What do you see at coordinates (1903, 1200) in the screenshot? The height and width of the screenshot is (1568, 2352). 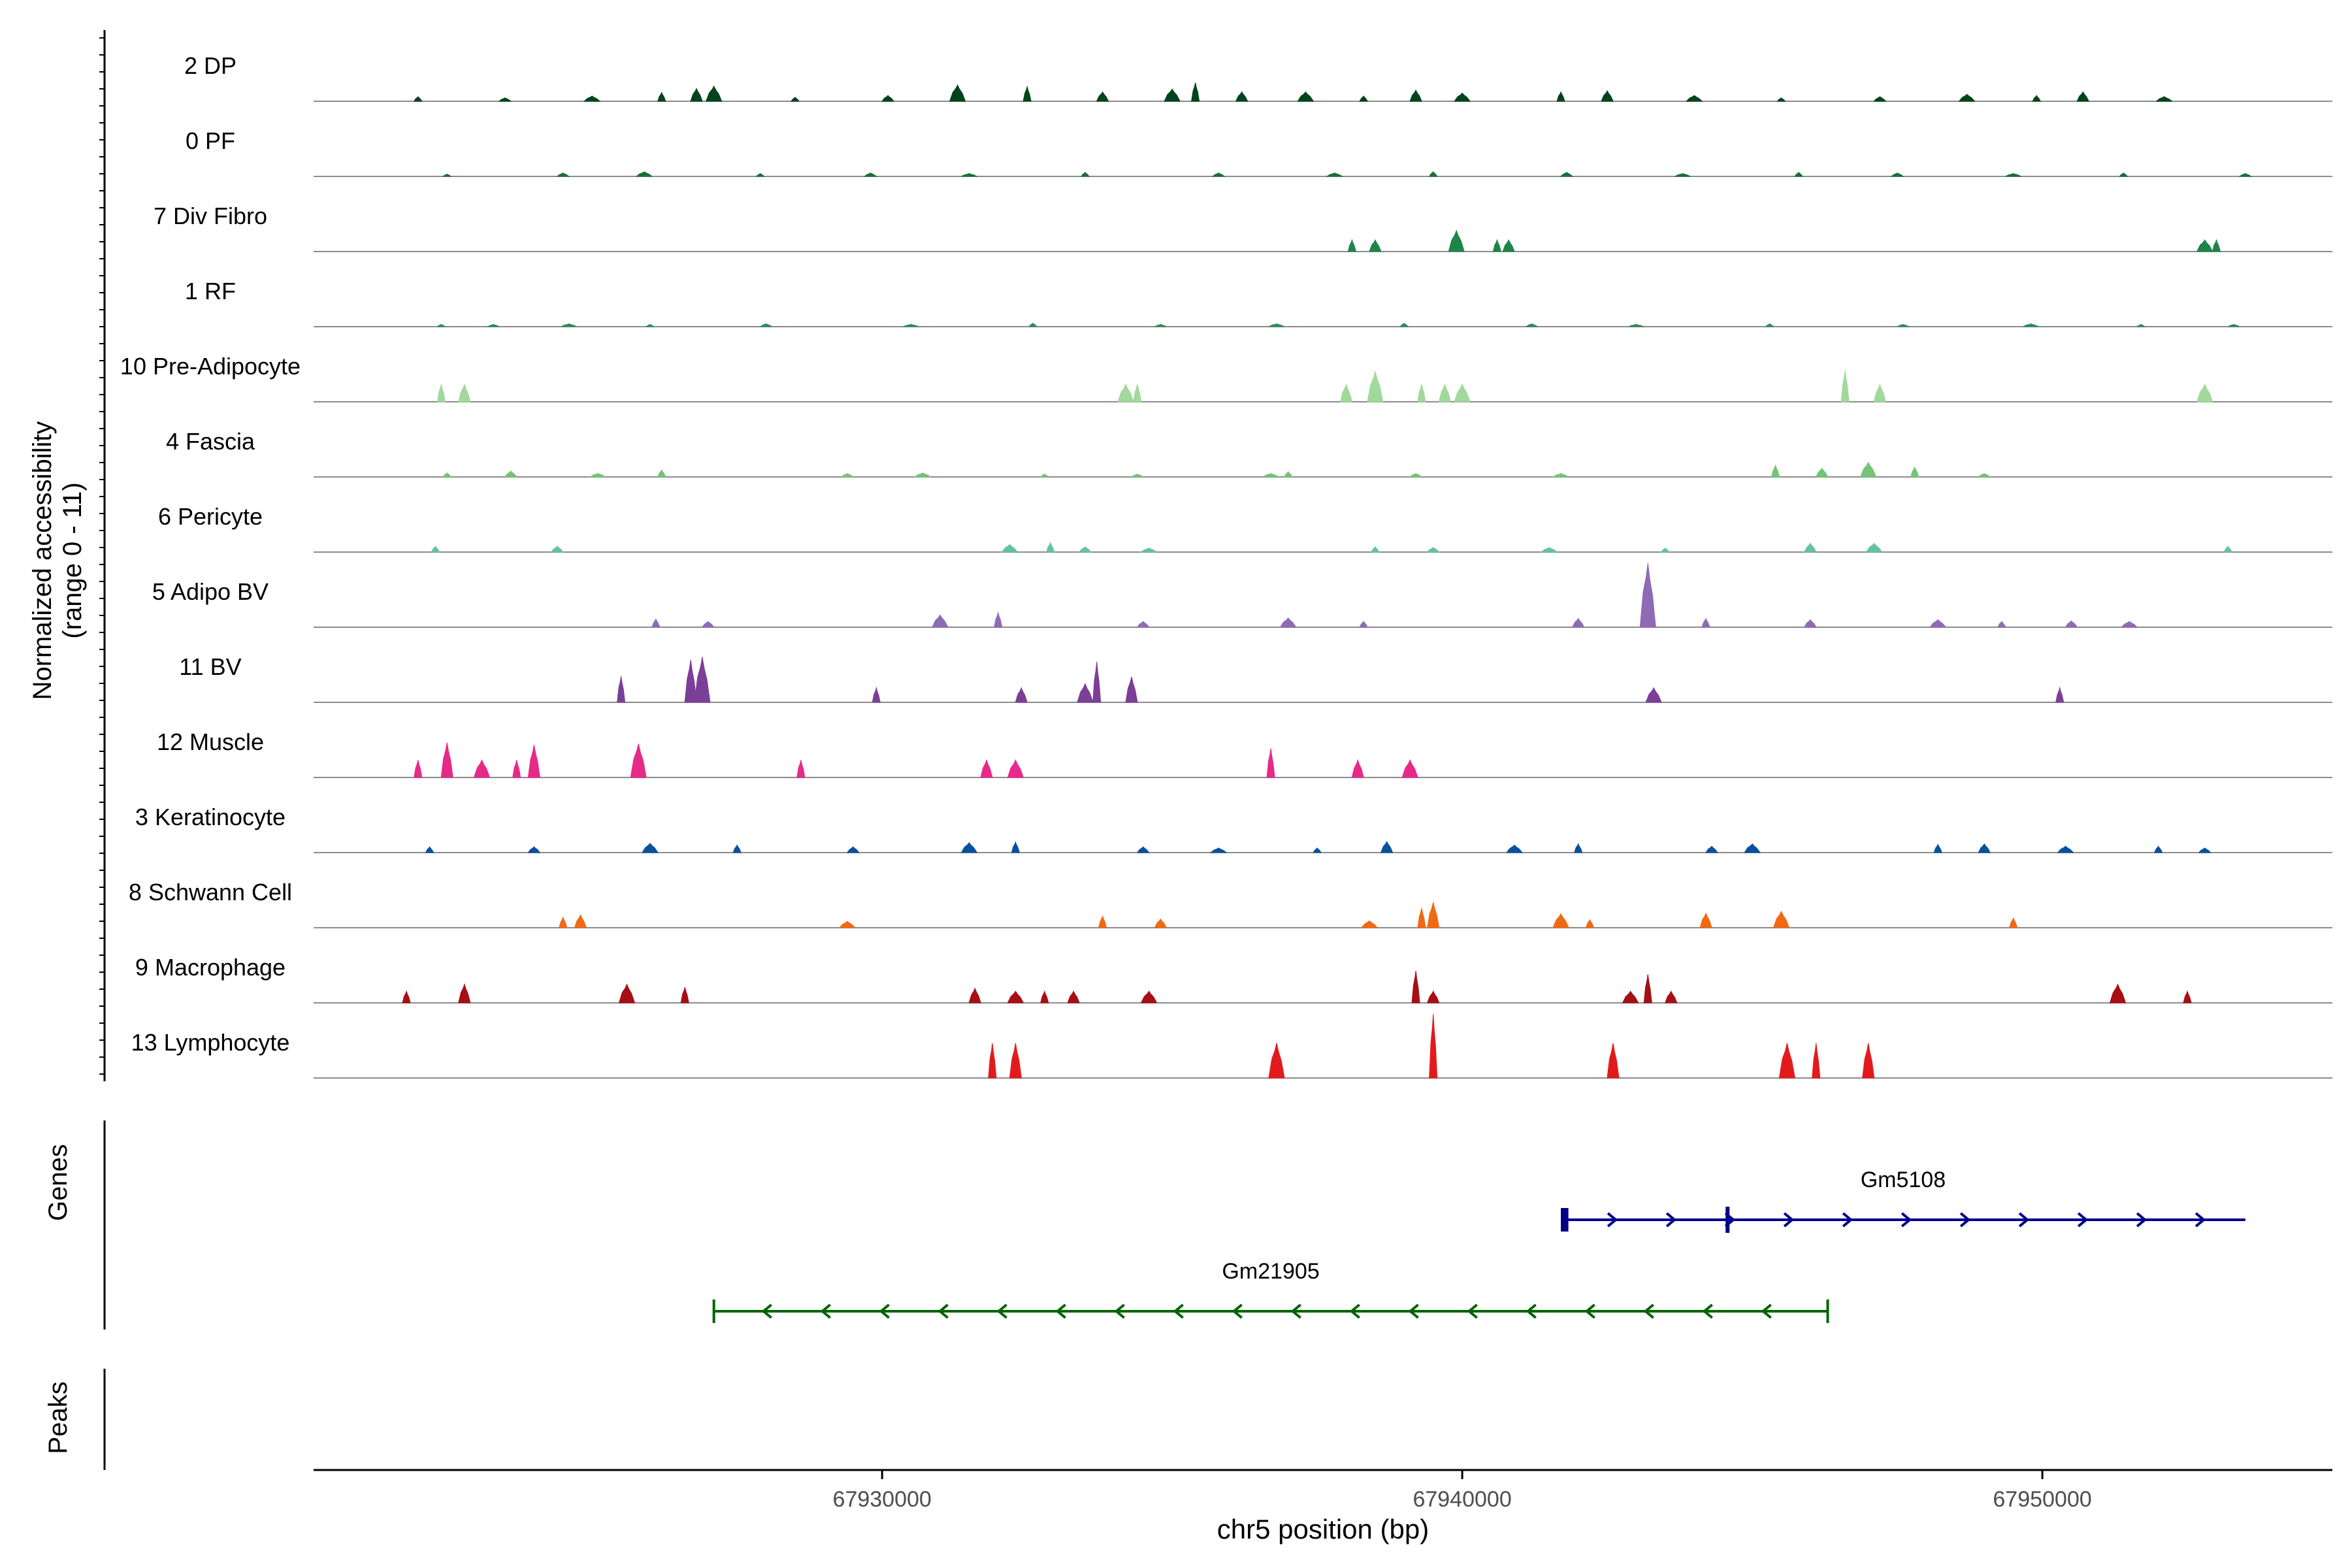 I see `gene-gm5108: Gm5108` at bounding box center [1903, 1200].